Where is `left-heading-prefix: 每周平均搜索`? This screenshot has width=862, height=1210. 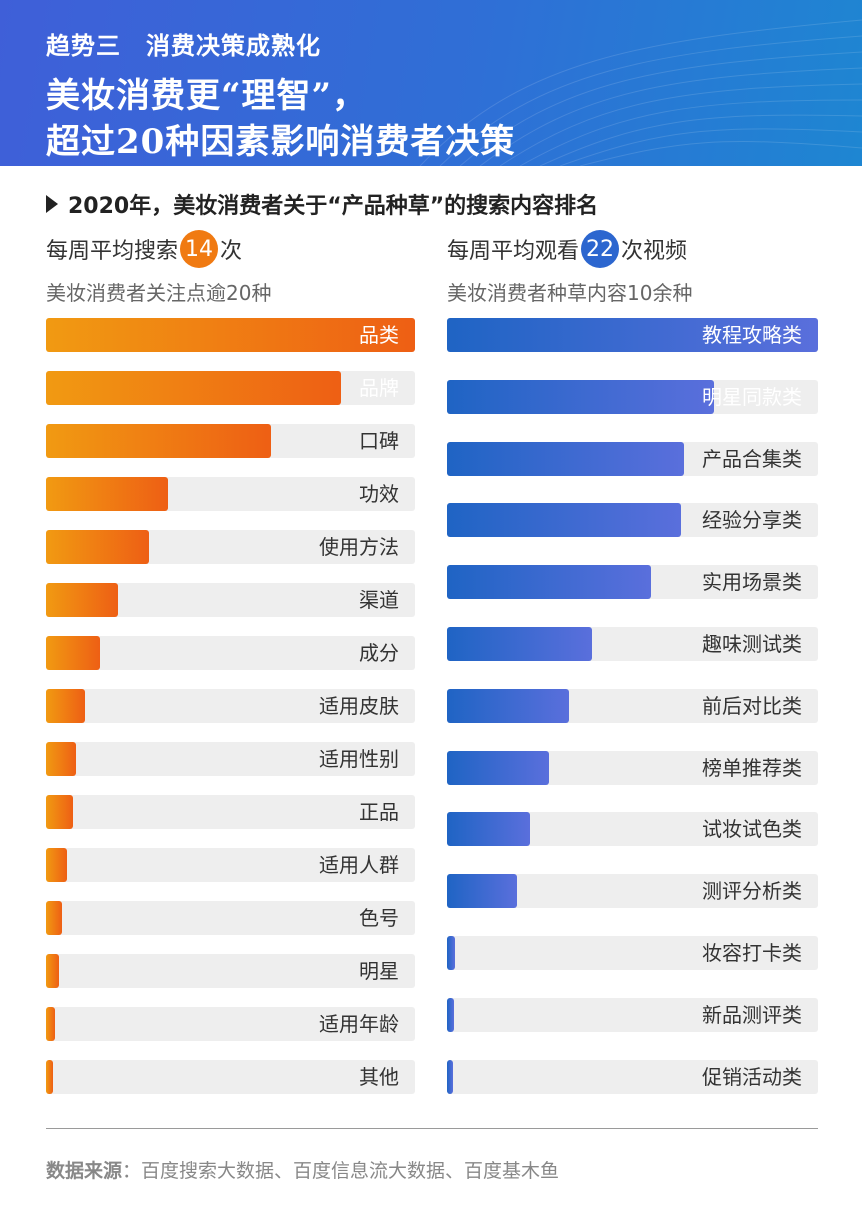 left-heading-prefix: 每周平均搜索 is located at coordinates (112, 251).